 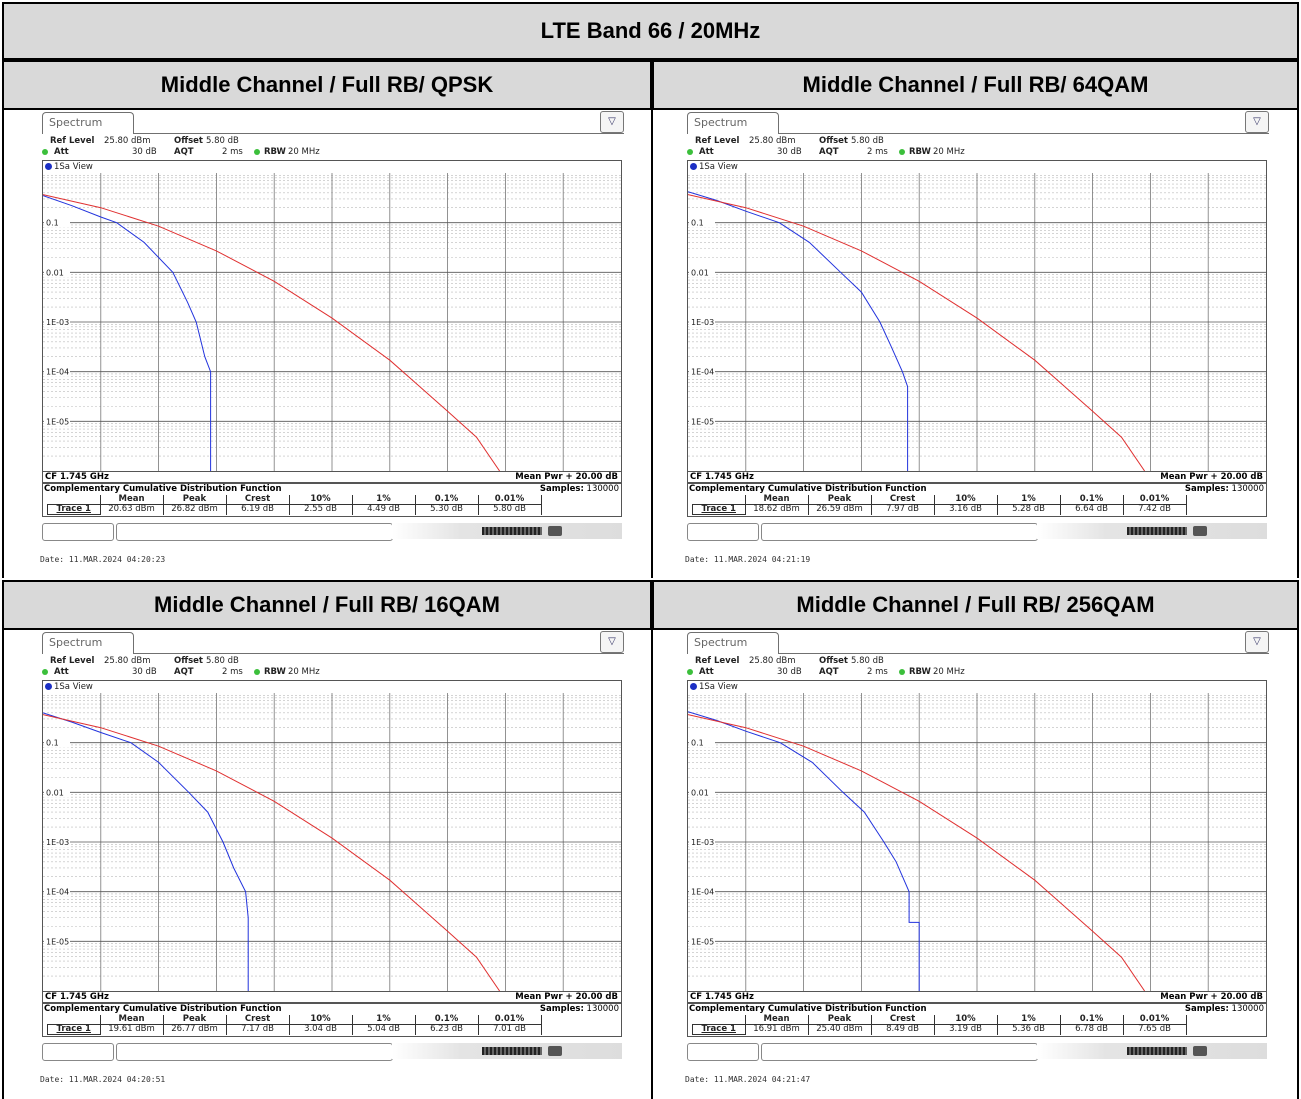 What do you see at coordinates (1029, 509) in the screenshot?
I see `result-cell: 5.28 dB` at bounding box center [1029, 509].